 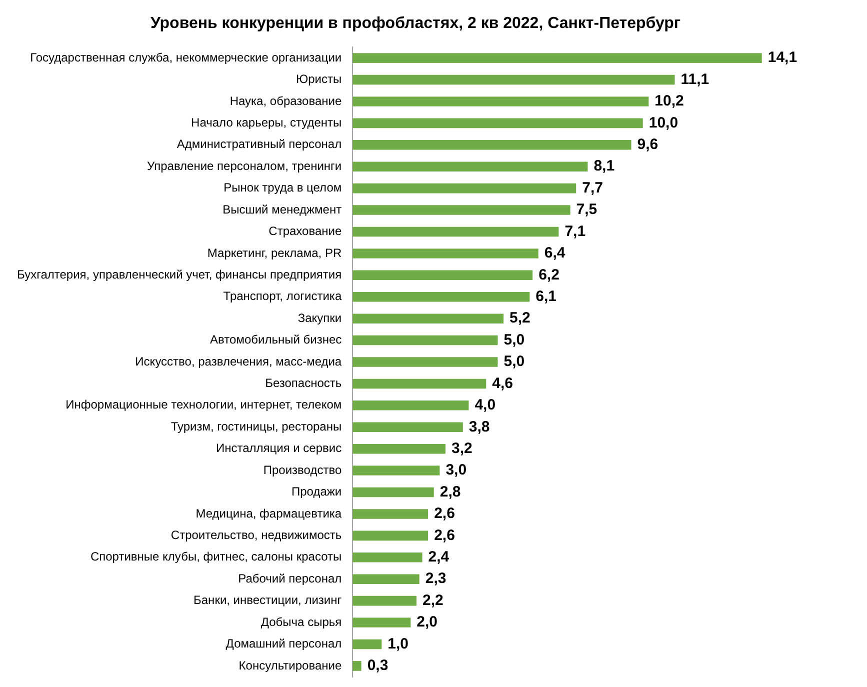 I want to click on data-label: 1,0, so click(x=398, y=643).